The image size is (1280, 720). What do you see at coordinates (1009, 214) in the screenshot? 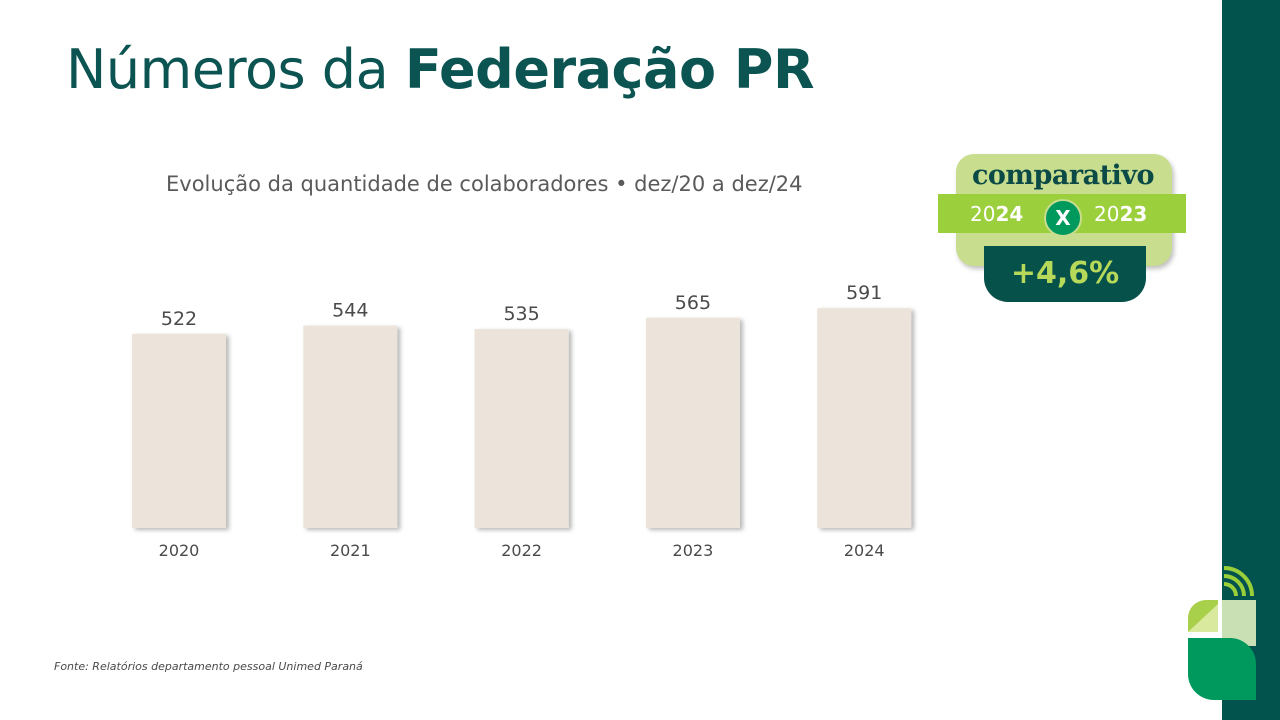
I see `badge-year-current-suffix: 24` at bounding box center [1009, 214].